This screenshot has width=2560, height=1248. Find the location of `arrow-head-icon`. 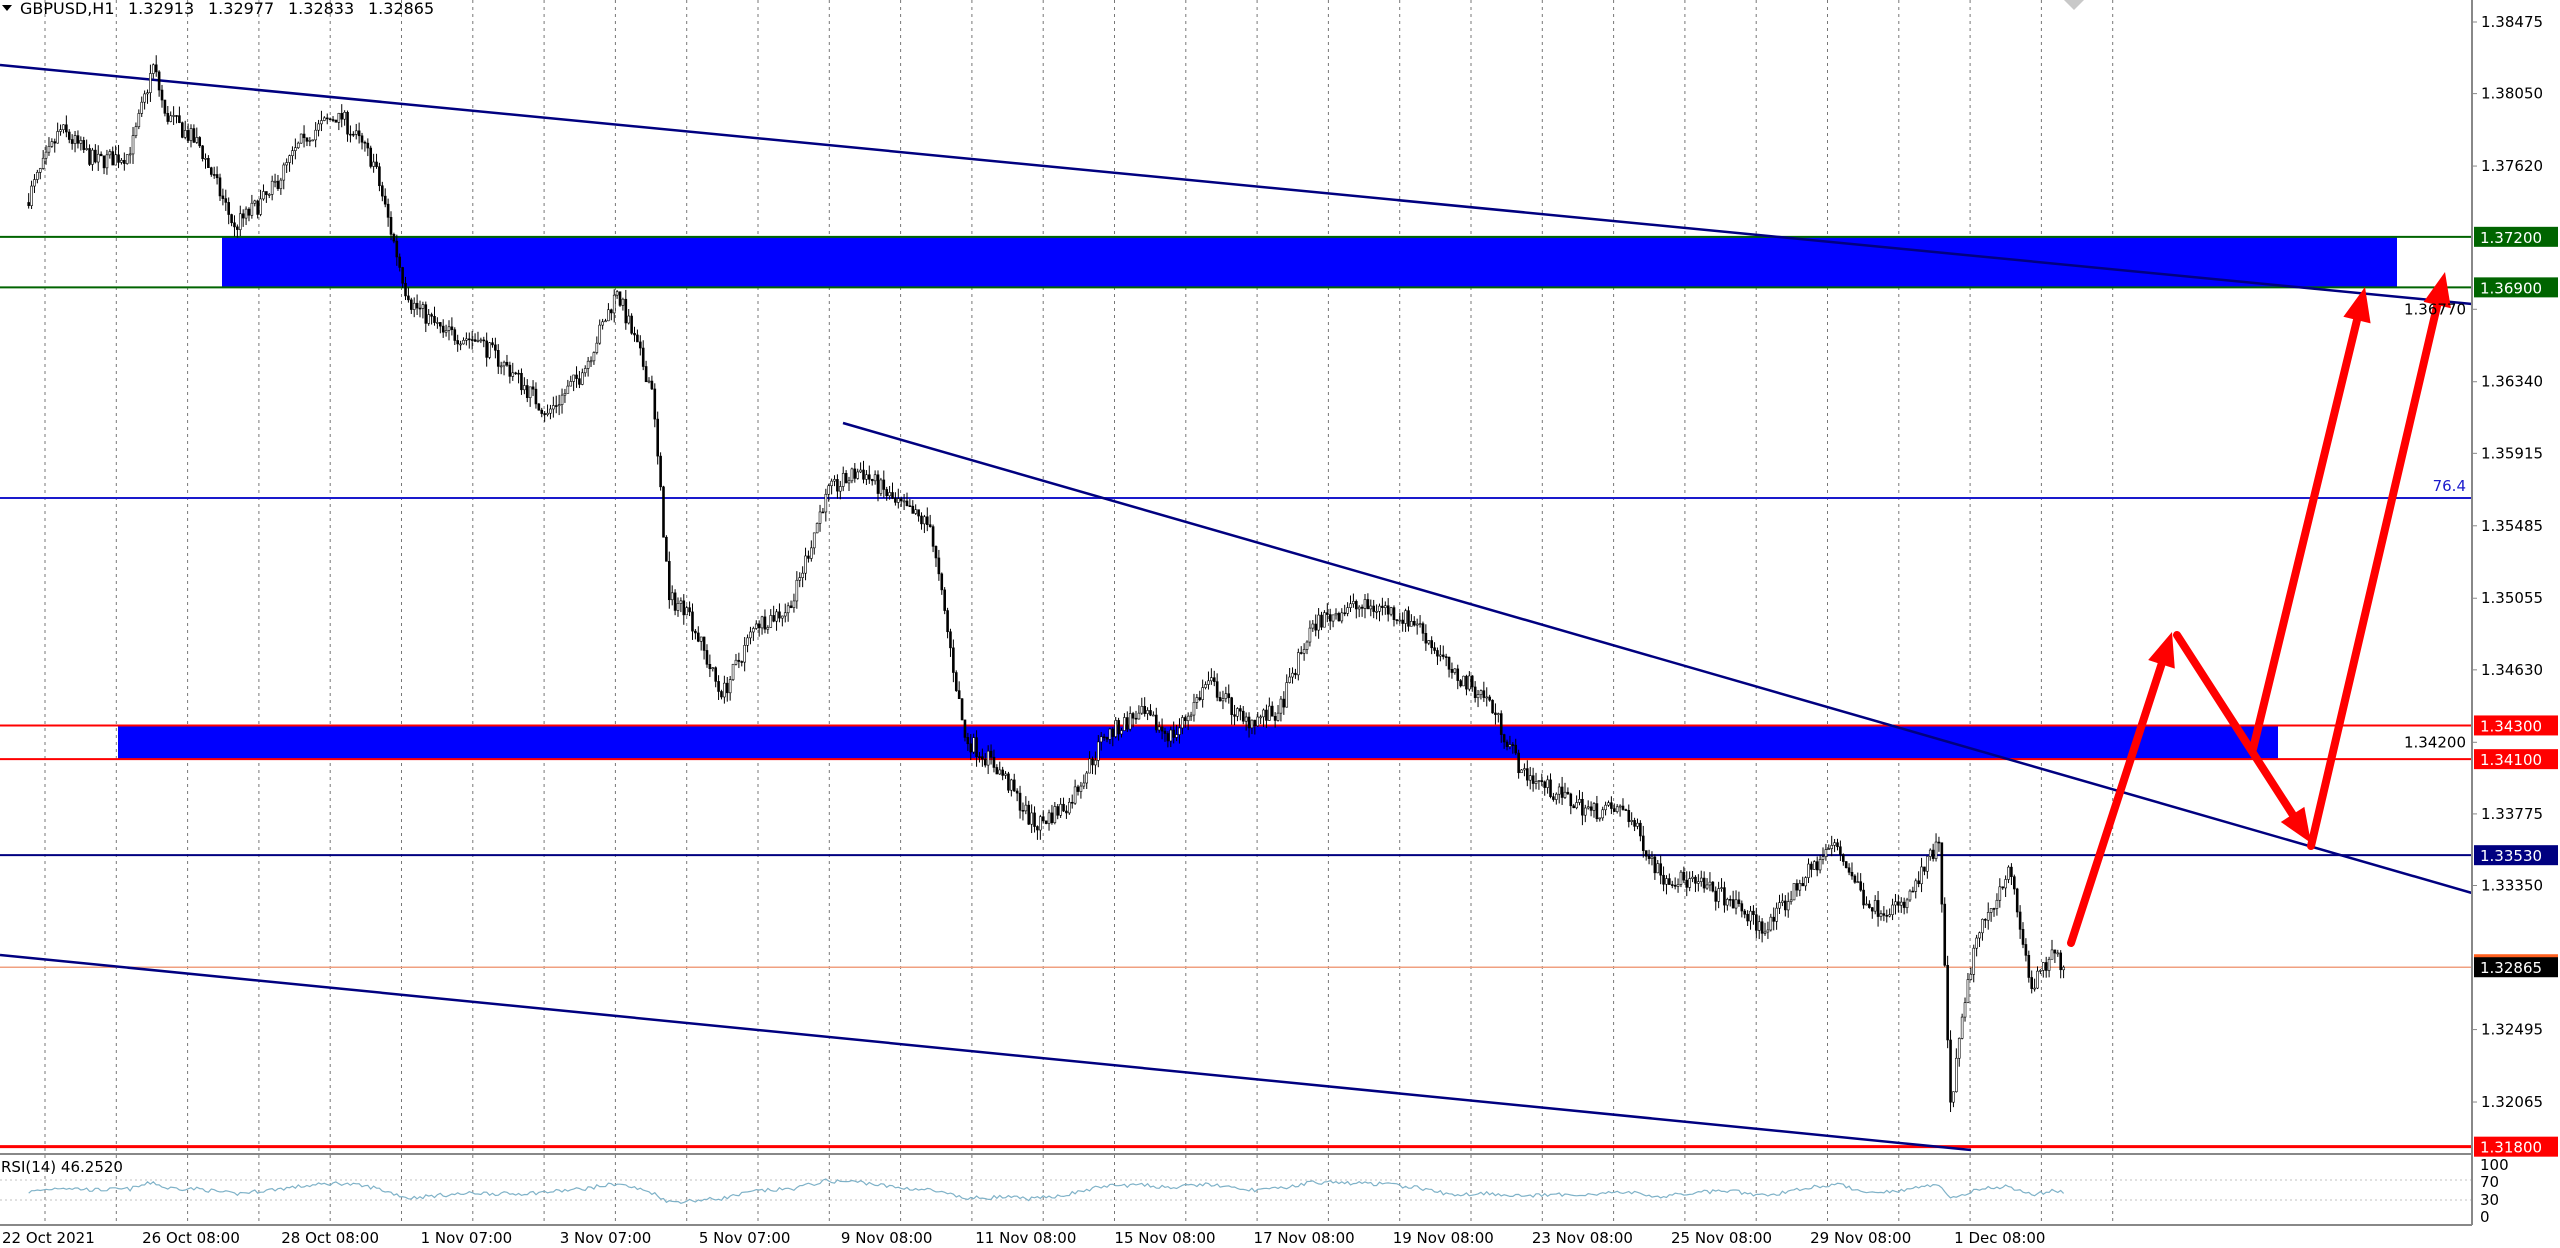

arrow-head-icon is located at coordinates (2295, 824).